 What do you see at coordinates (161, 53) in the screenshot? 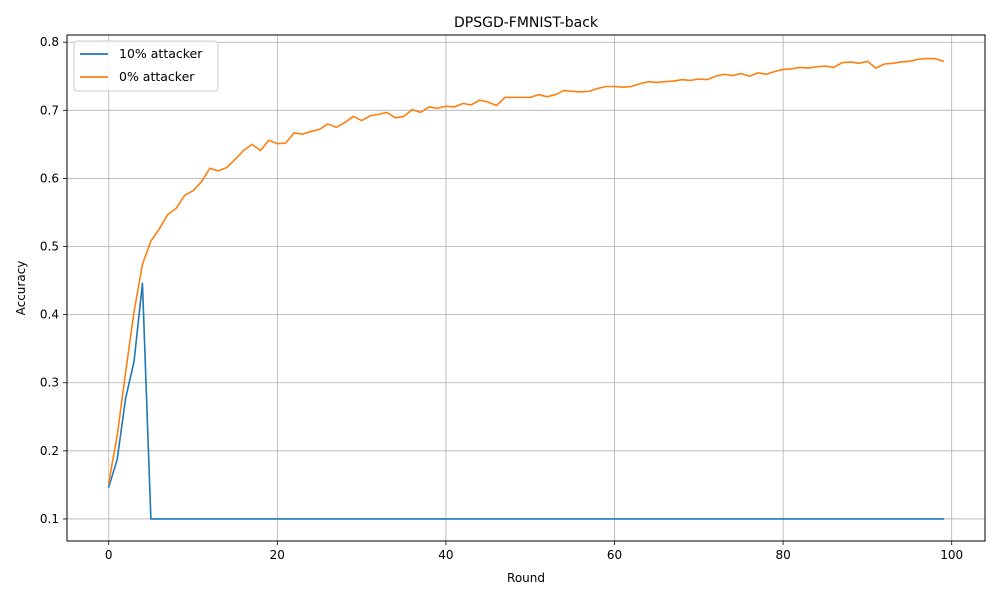
I see `legend-label-10pct-attacker: 10% attacker` at bounding box center [161, 53].